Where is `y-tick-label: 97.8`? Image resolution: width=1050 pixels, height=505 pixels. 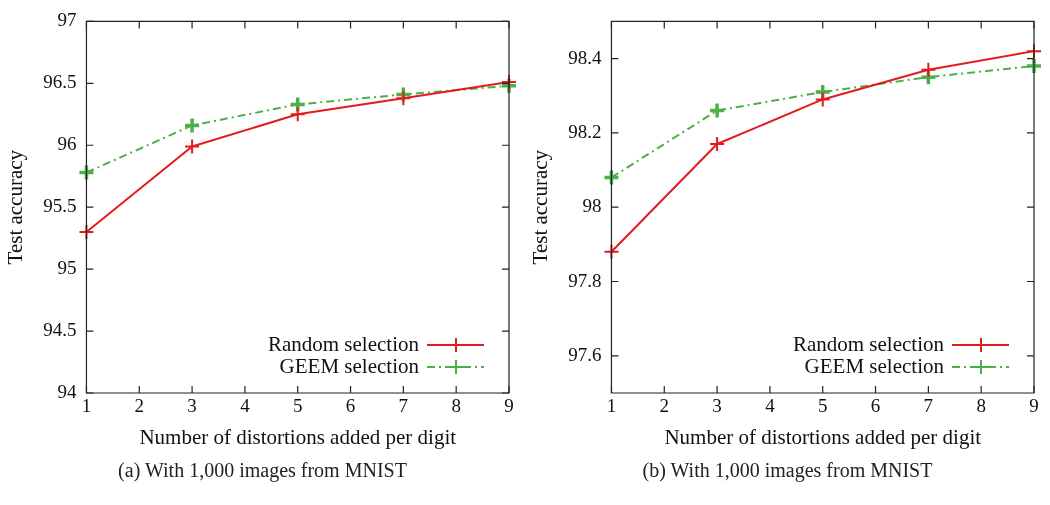 y-tick-label: 97.8 is located at coordinates (585, 280).